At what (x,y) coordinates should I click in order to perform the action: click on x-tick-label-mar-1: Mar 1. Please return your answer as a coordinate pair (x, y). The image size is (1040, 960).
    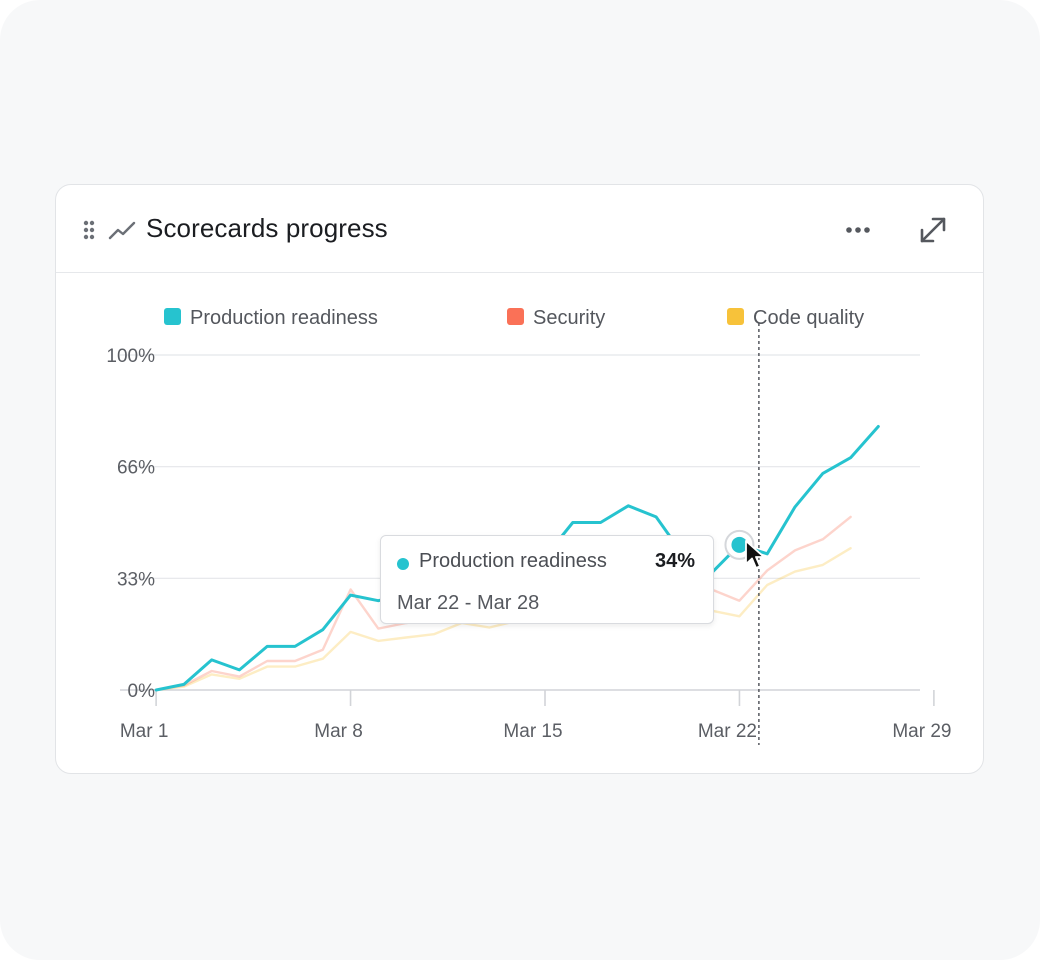
    Looking at the image, I should click on (144, 731).